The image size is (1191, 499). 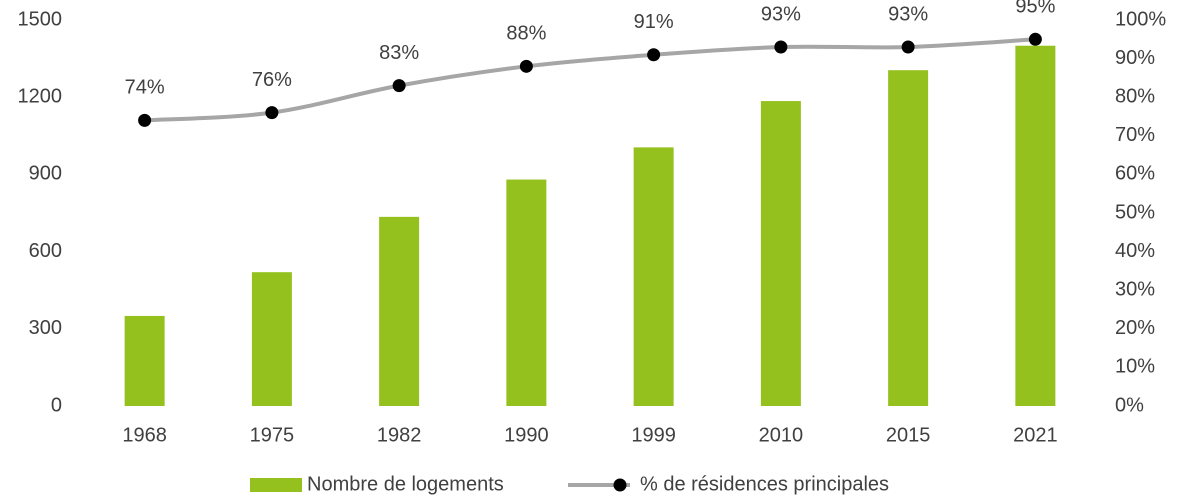 What do you see at coordinates (1135, 251) in the screenshot?
I see `y2-tick-label: 40%` at bounding box center [1135, 251].